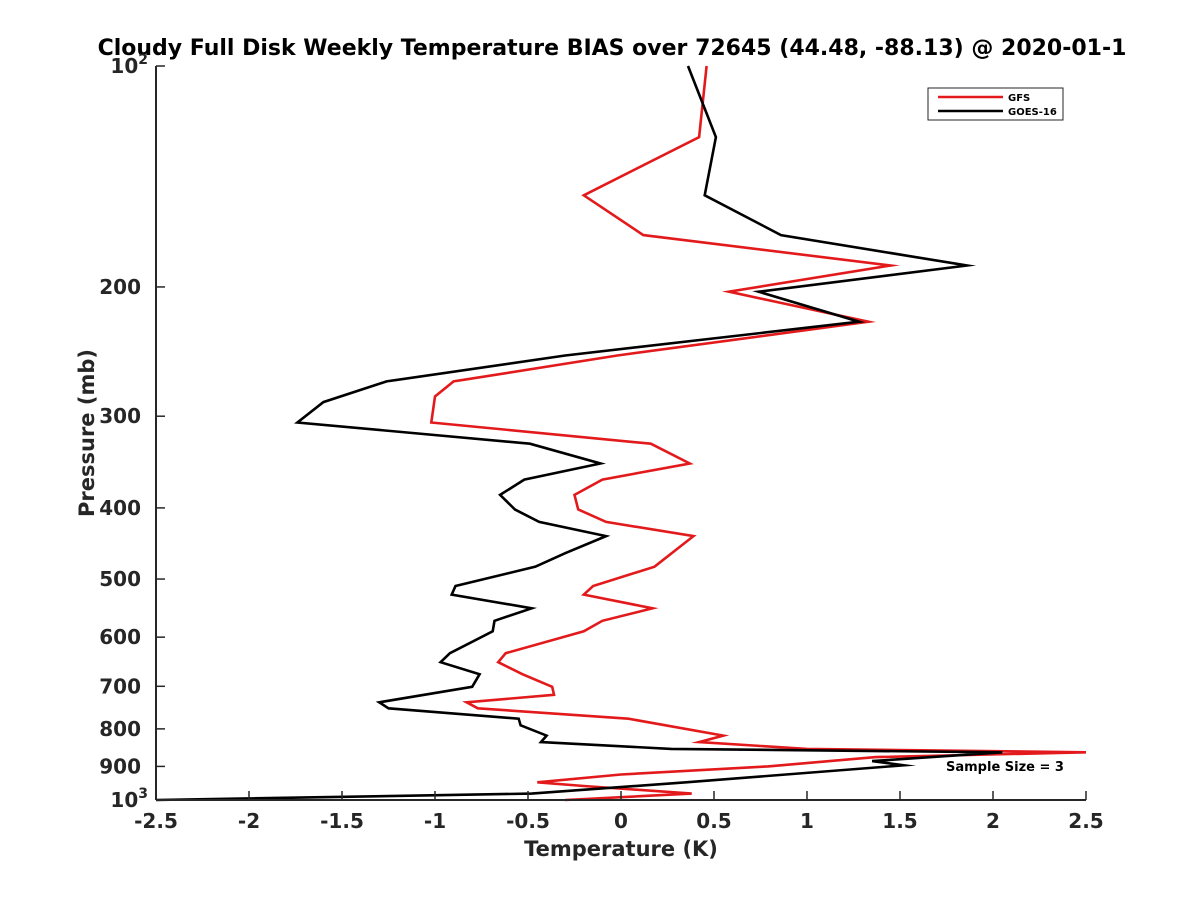  What do you see at coordinates (87, 433) in the screenshot?
I see `y-axis-label: Pressure (mb)` at bounding box center [87, 433].